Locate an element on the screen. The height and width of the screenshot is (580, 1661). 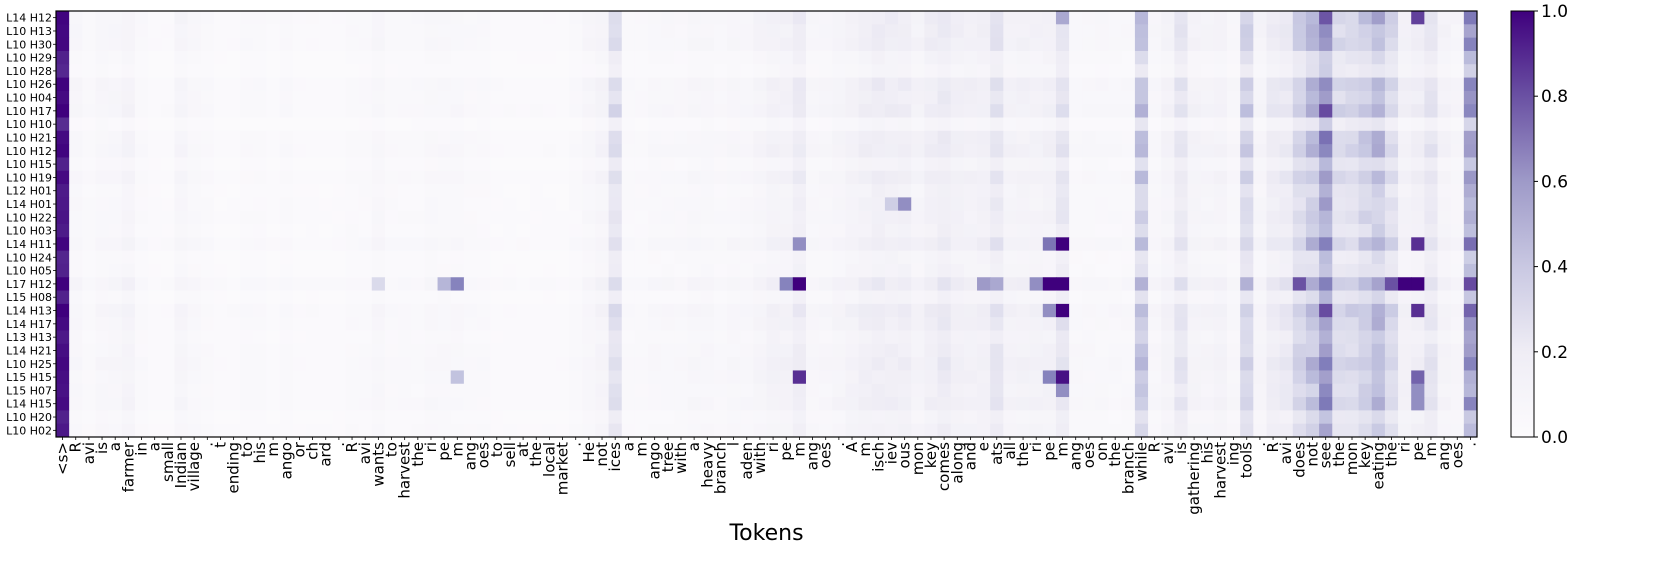
x-tick-label: pe is located at coordinates (1418, 451).